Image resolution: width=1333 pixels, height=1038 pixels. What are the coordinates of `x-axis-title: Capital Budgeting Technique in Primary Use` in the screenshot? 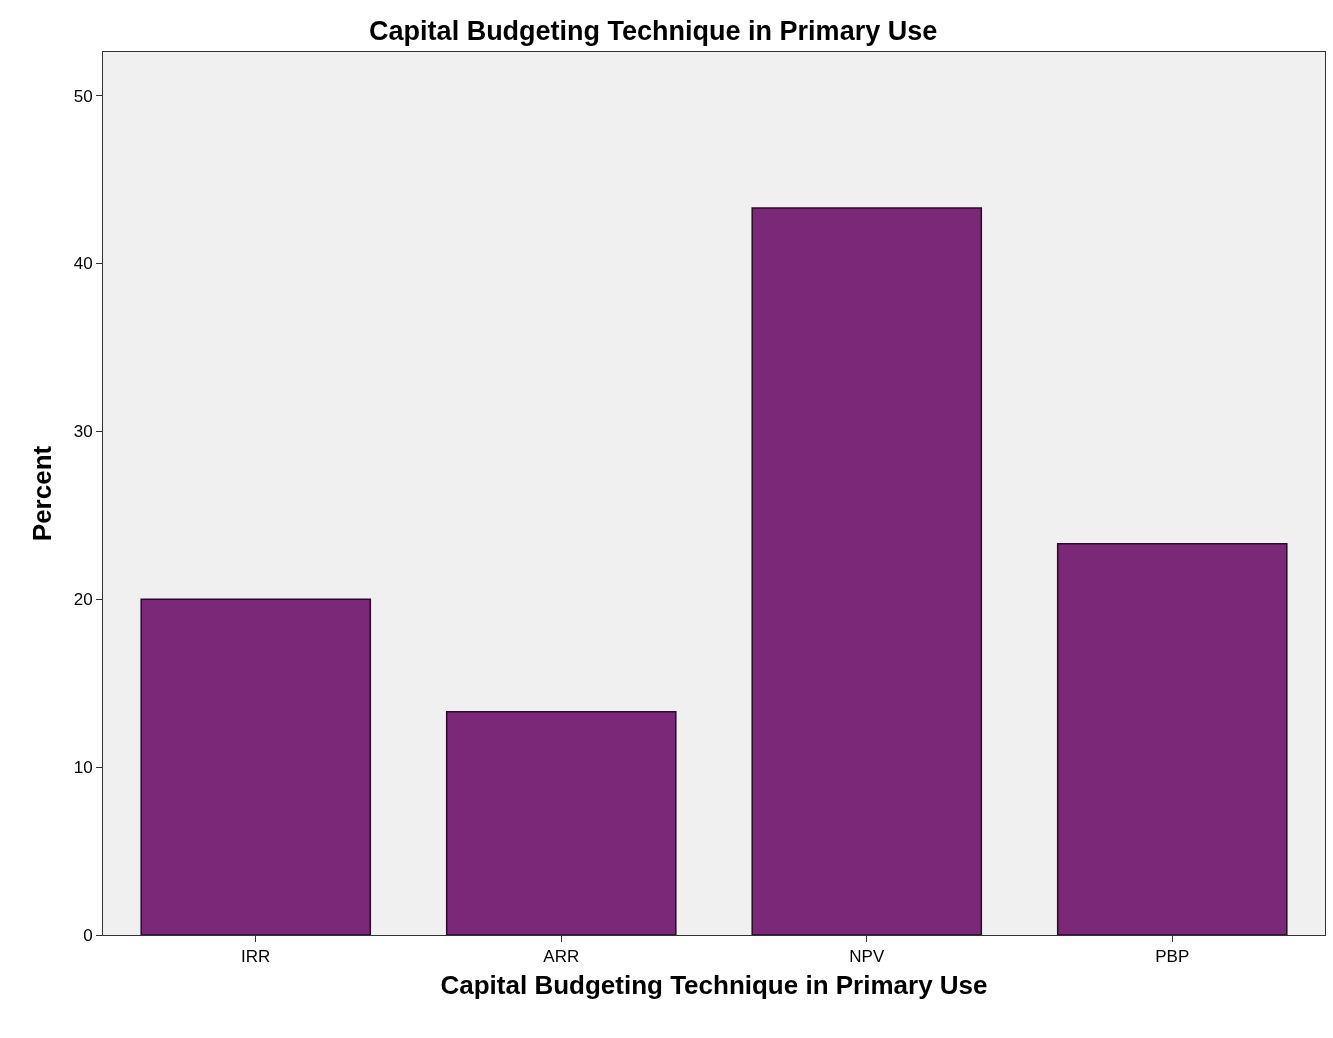 It's located at (714, 985).